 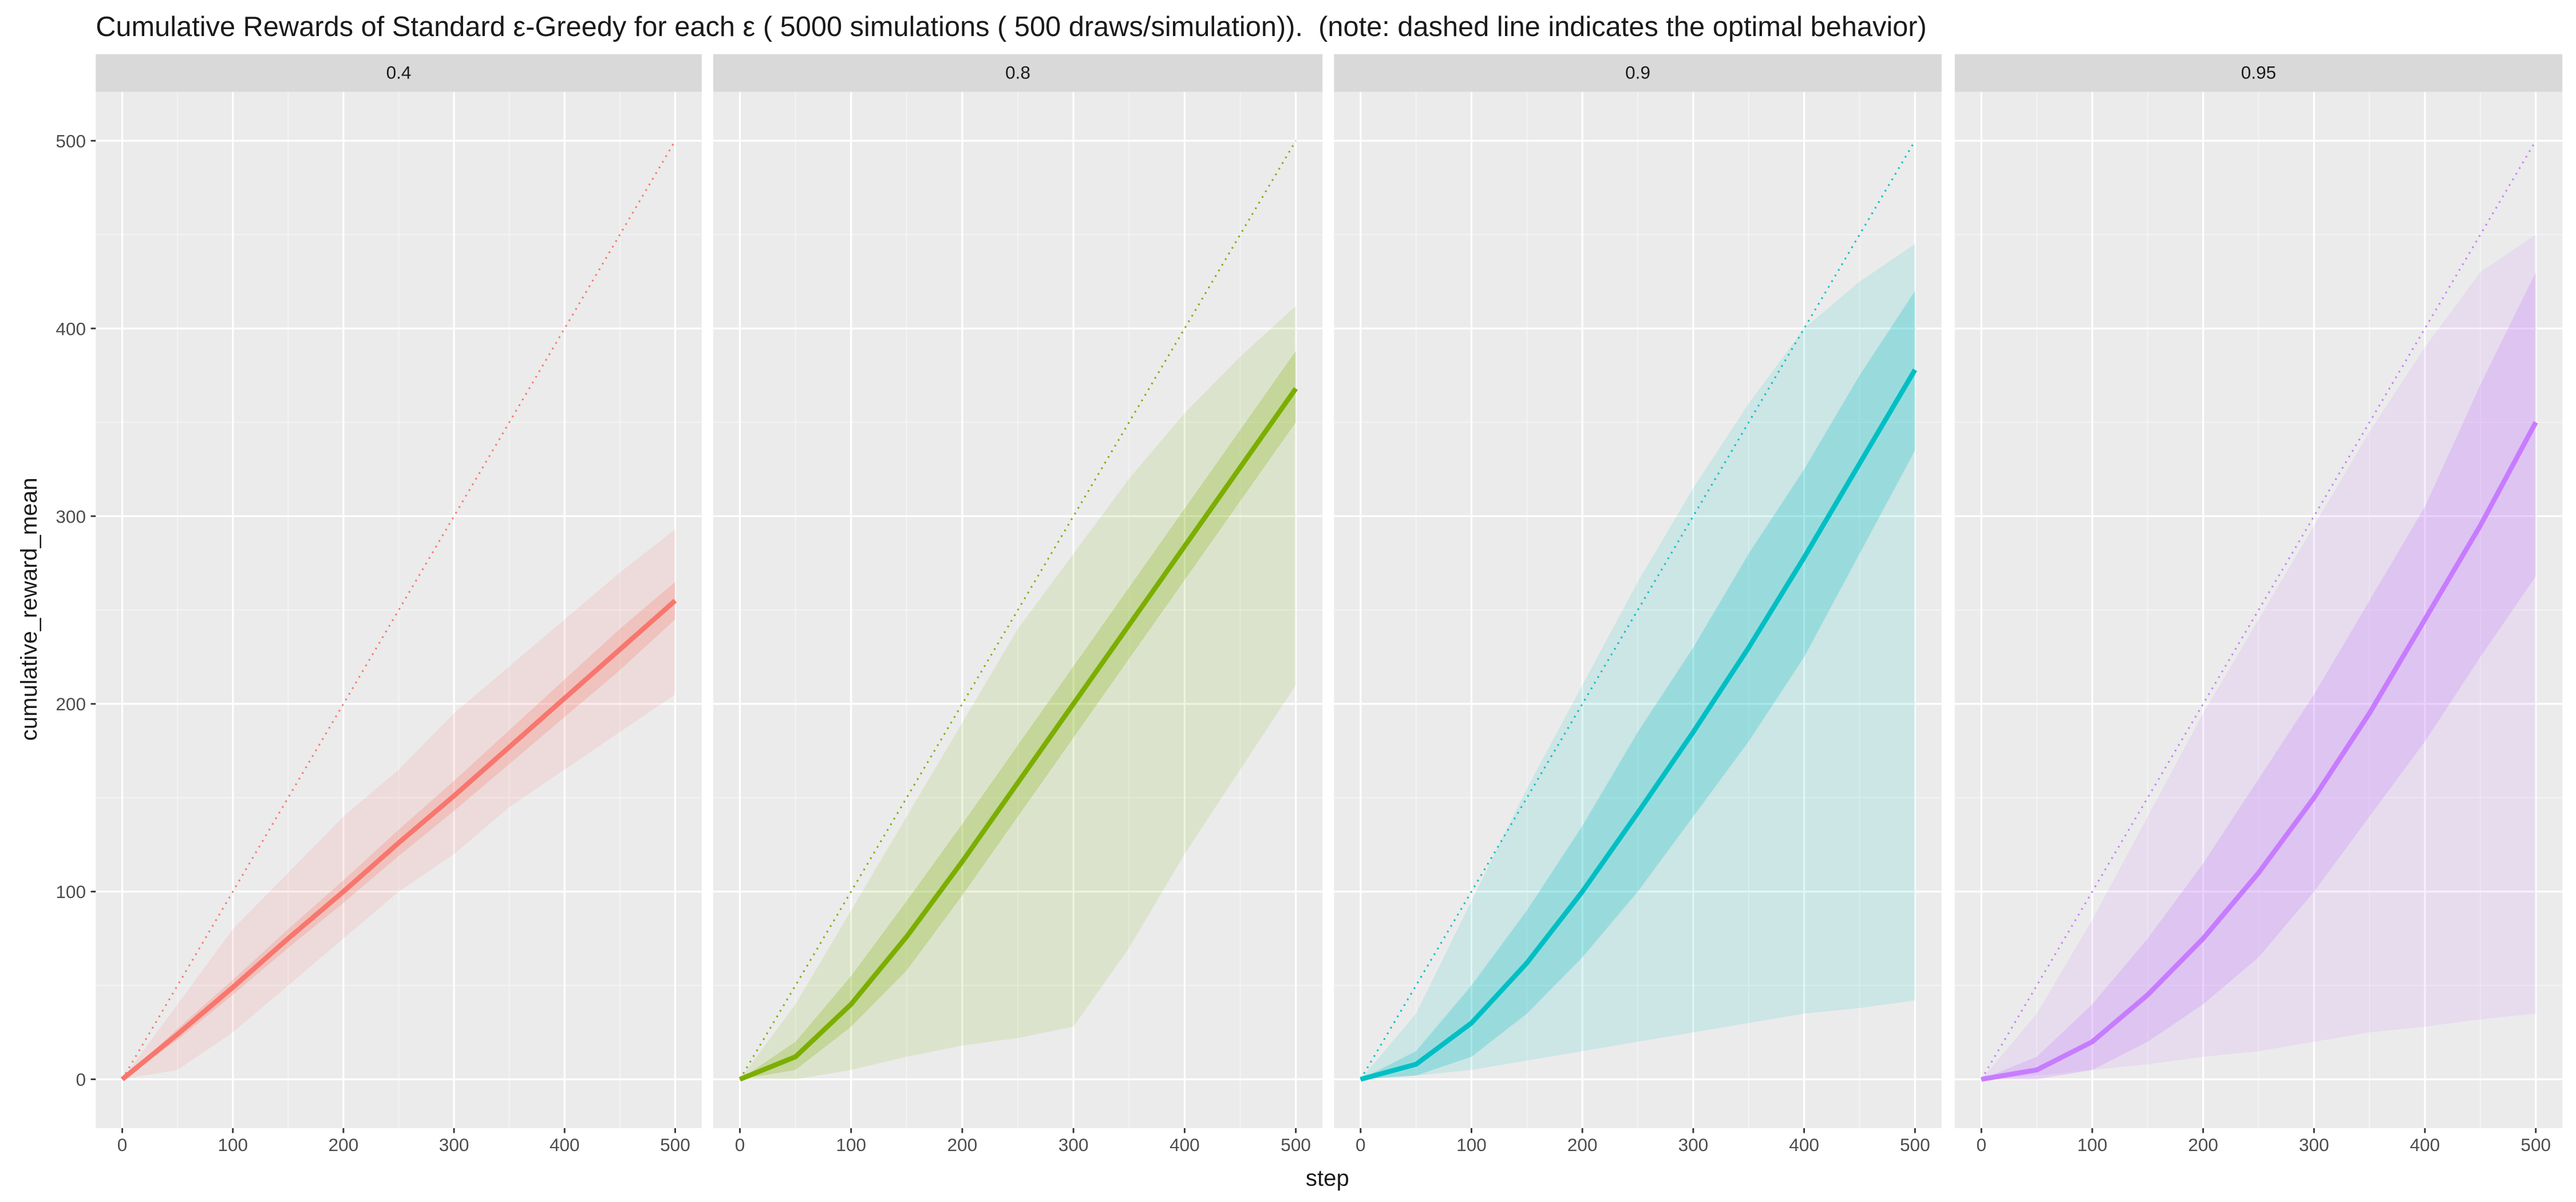 What do you see at coordinates (1327, 1178) in the screenshot?
I see `x-axis-label: step` at bounding box center [1327, 1178].